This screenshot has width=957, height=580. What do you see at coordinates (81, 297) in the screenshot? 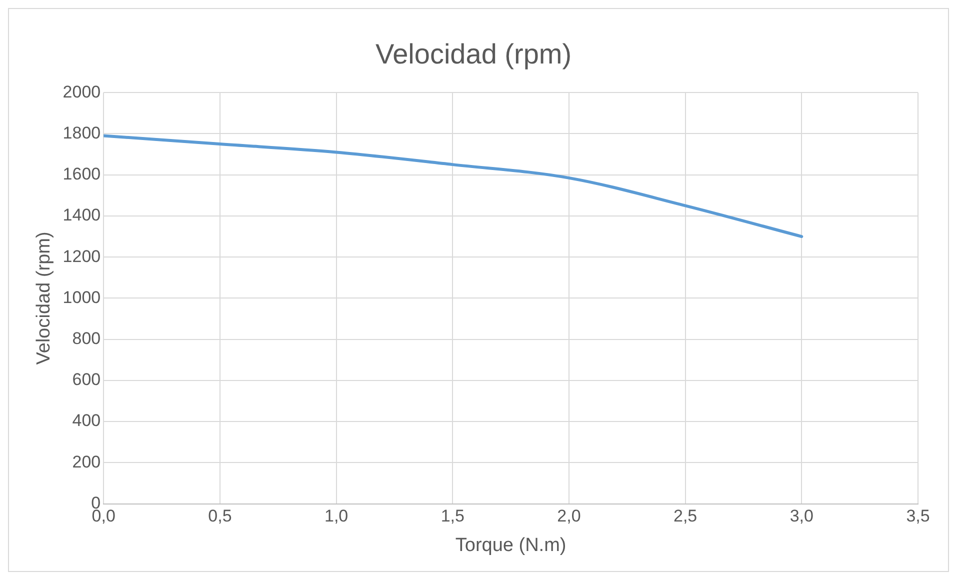
I see `y-tick-label: 1000` at bounding box center [81, 297].